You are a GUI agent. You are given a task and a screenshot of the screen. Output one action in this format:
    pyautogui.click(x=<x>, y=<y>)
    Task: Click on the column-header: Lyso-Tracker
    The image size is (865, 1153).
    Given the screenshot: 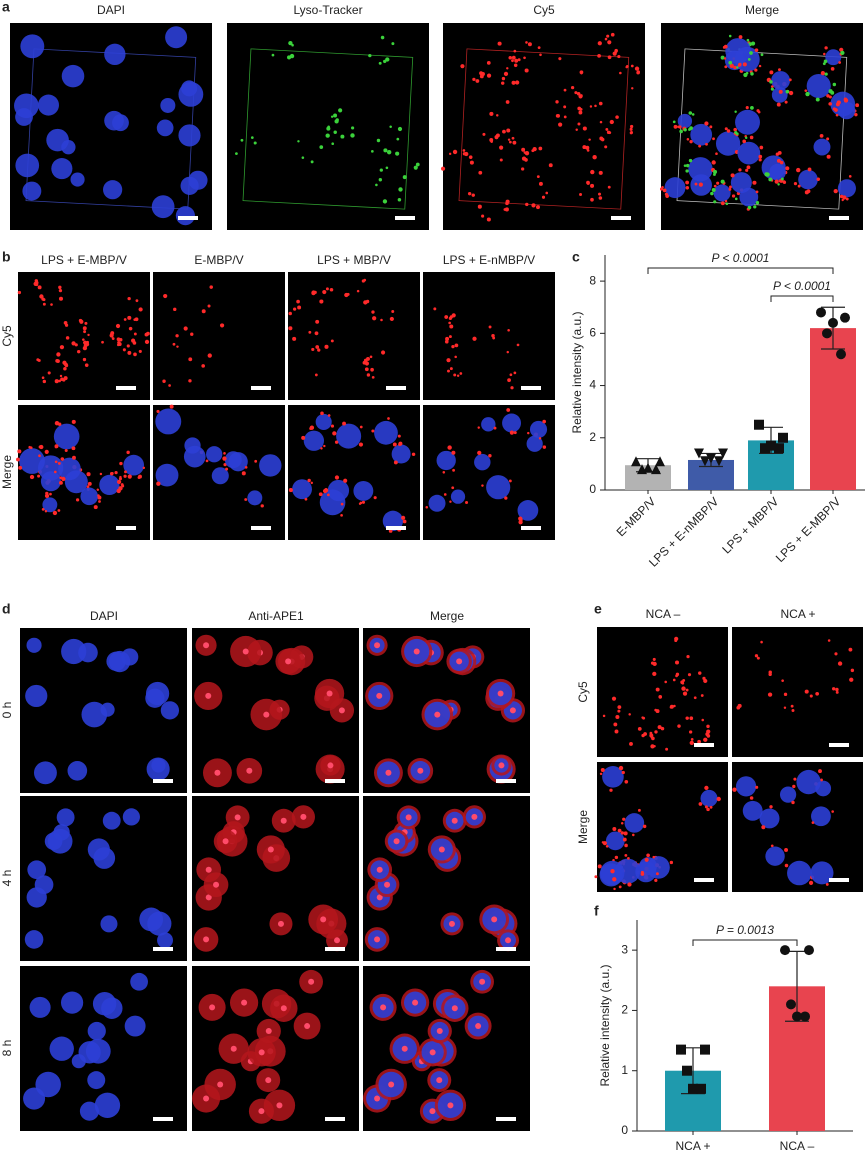 What is the action you would take?
    pyautogui.click(x=327, y=10)
    